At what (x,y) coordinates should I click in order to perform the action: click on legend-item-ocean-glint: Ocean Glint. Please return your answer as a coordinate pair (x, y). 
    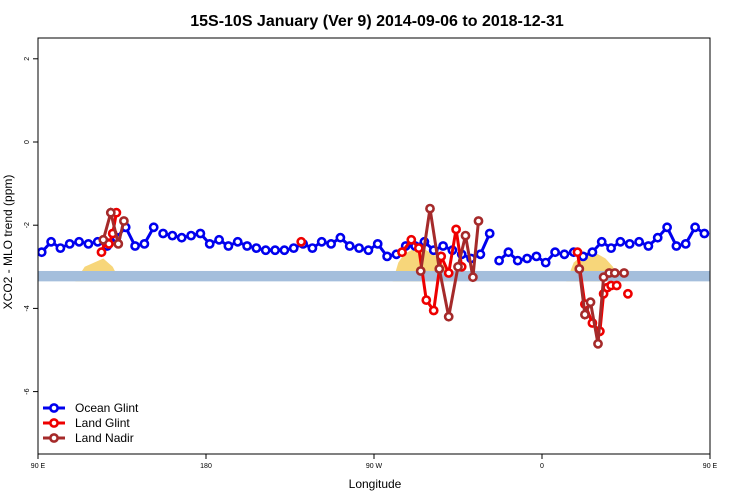
    Looking at the image, I should click on (91, 408).